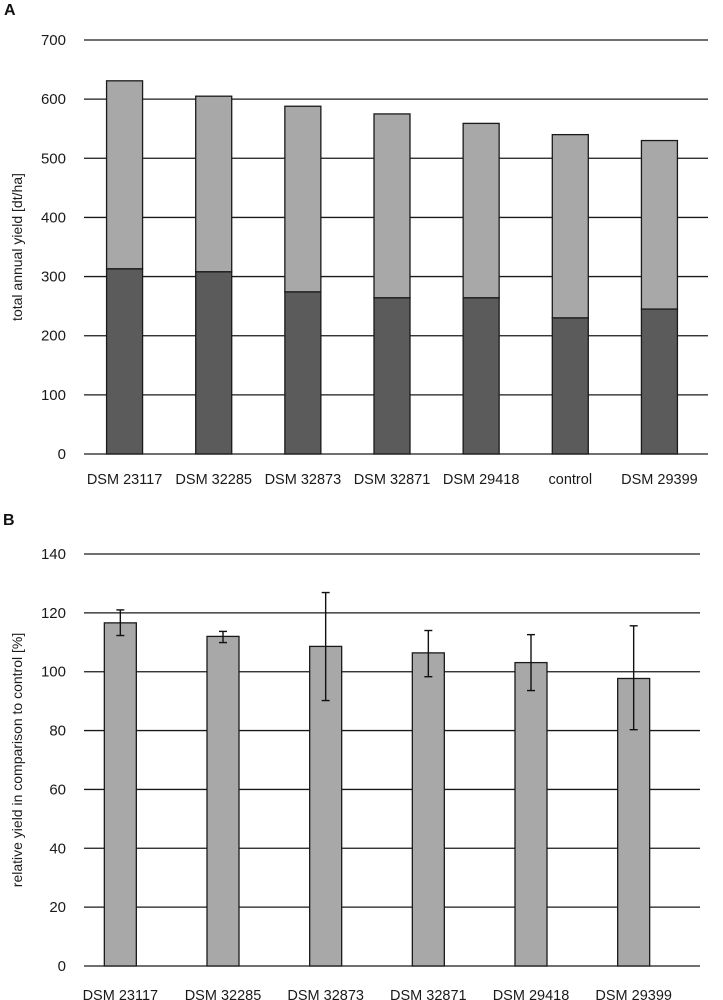 Image resolution: width=723 pixels, height=1000 pixels. What do you see at coordinates (53, 158) in the screenshot?
I see `y-tick-label: 500` at bounding box center [53, 158].